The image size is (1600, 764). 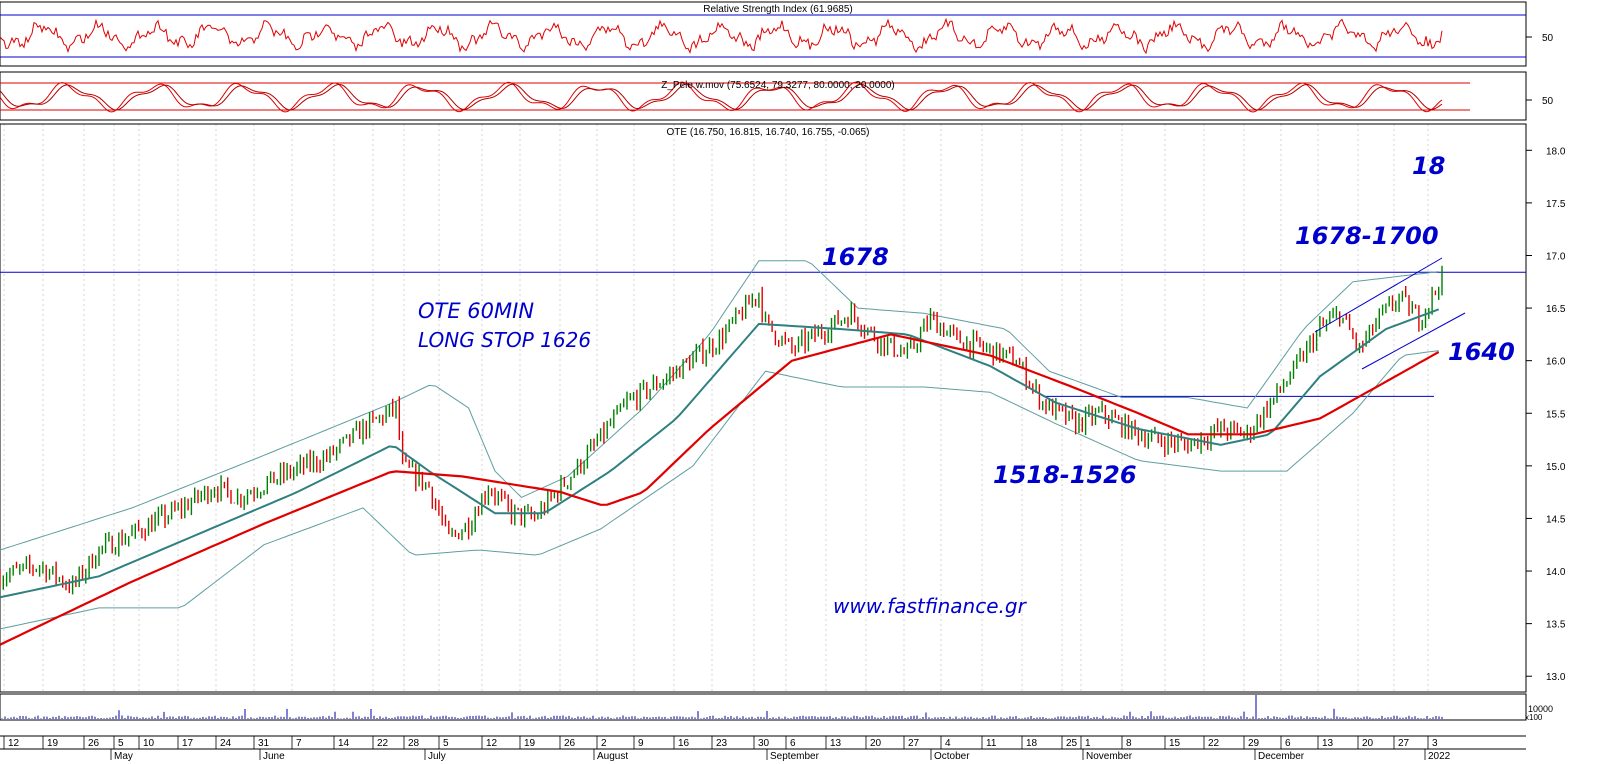 I want to click on note-1678: 1678, so click(x=855, y=257).